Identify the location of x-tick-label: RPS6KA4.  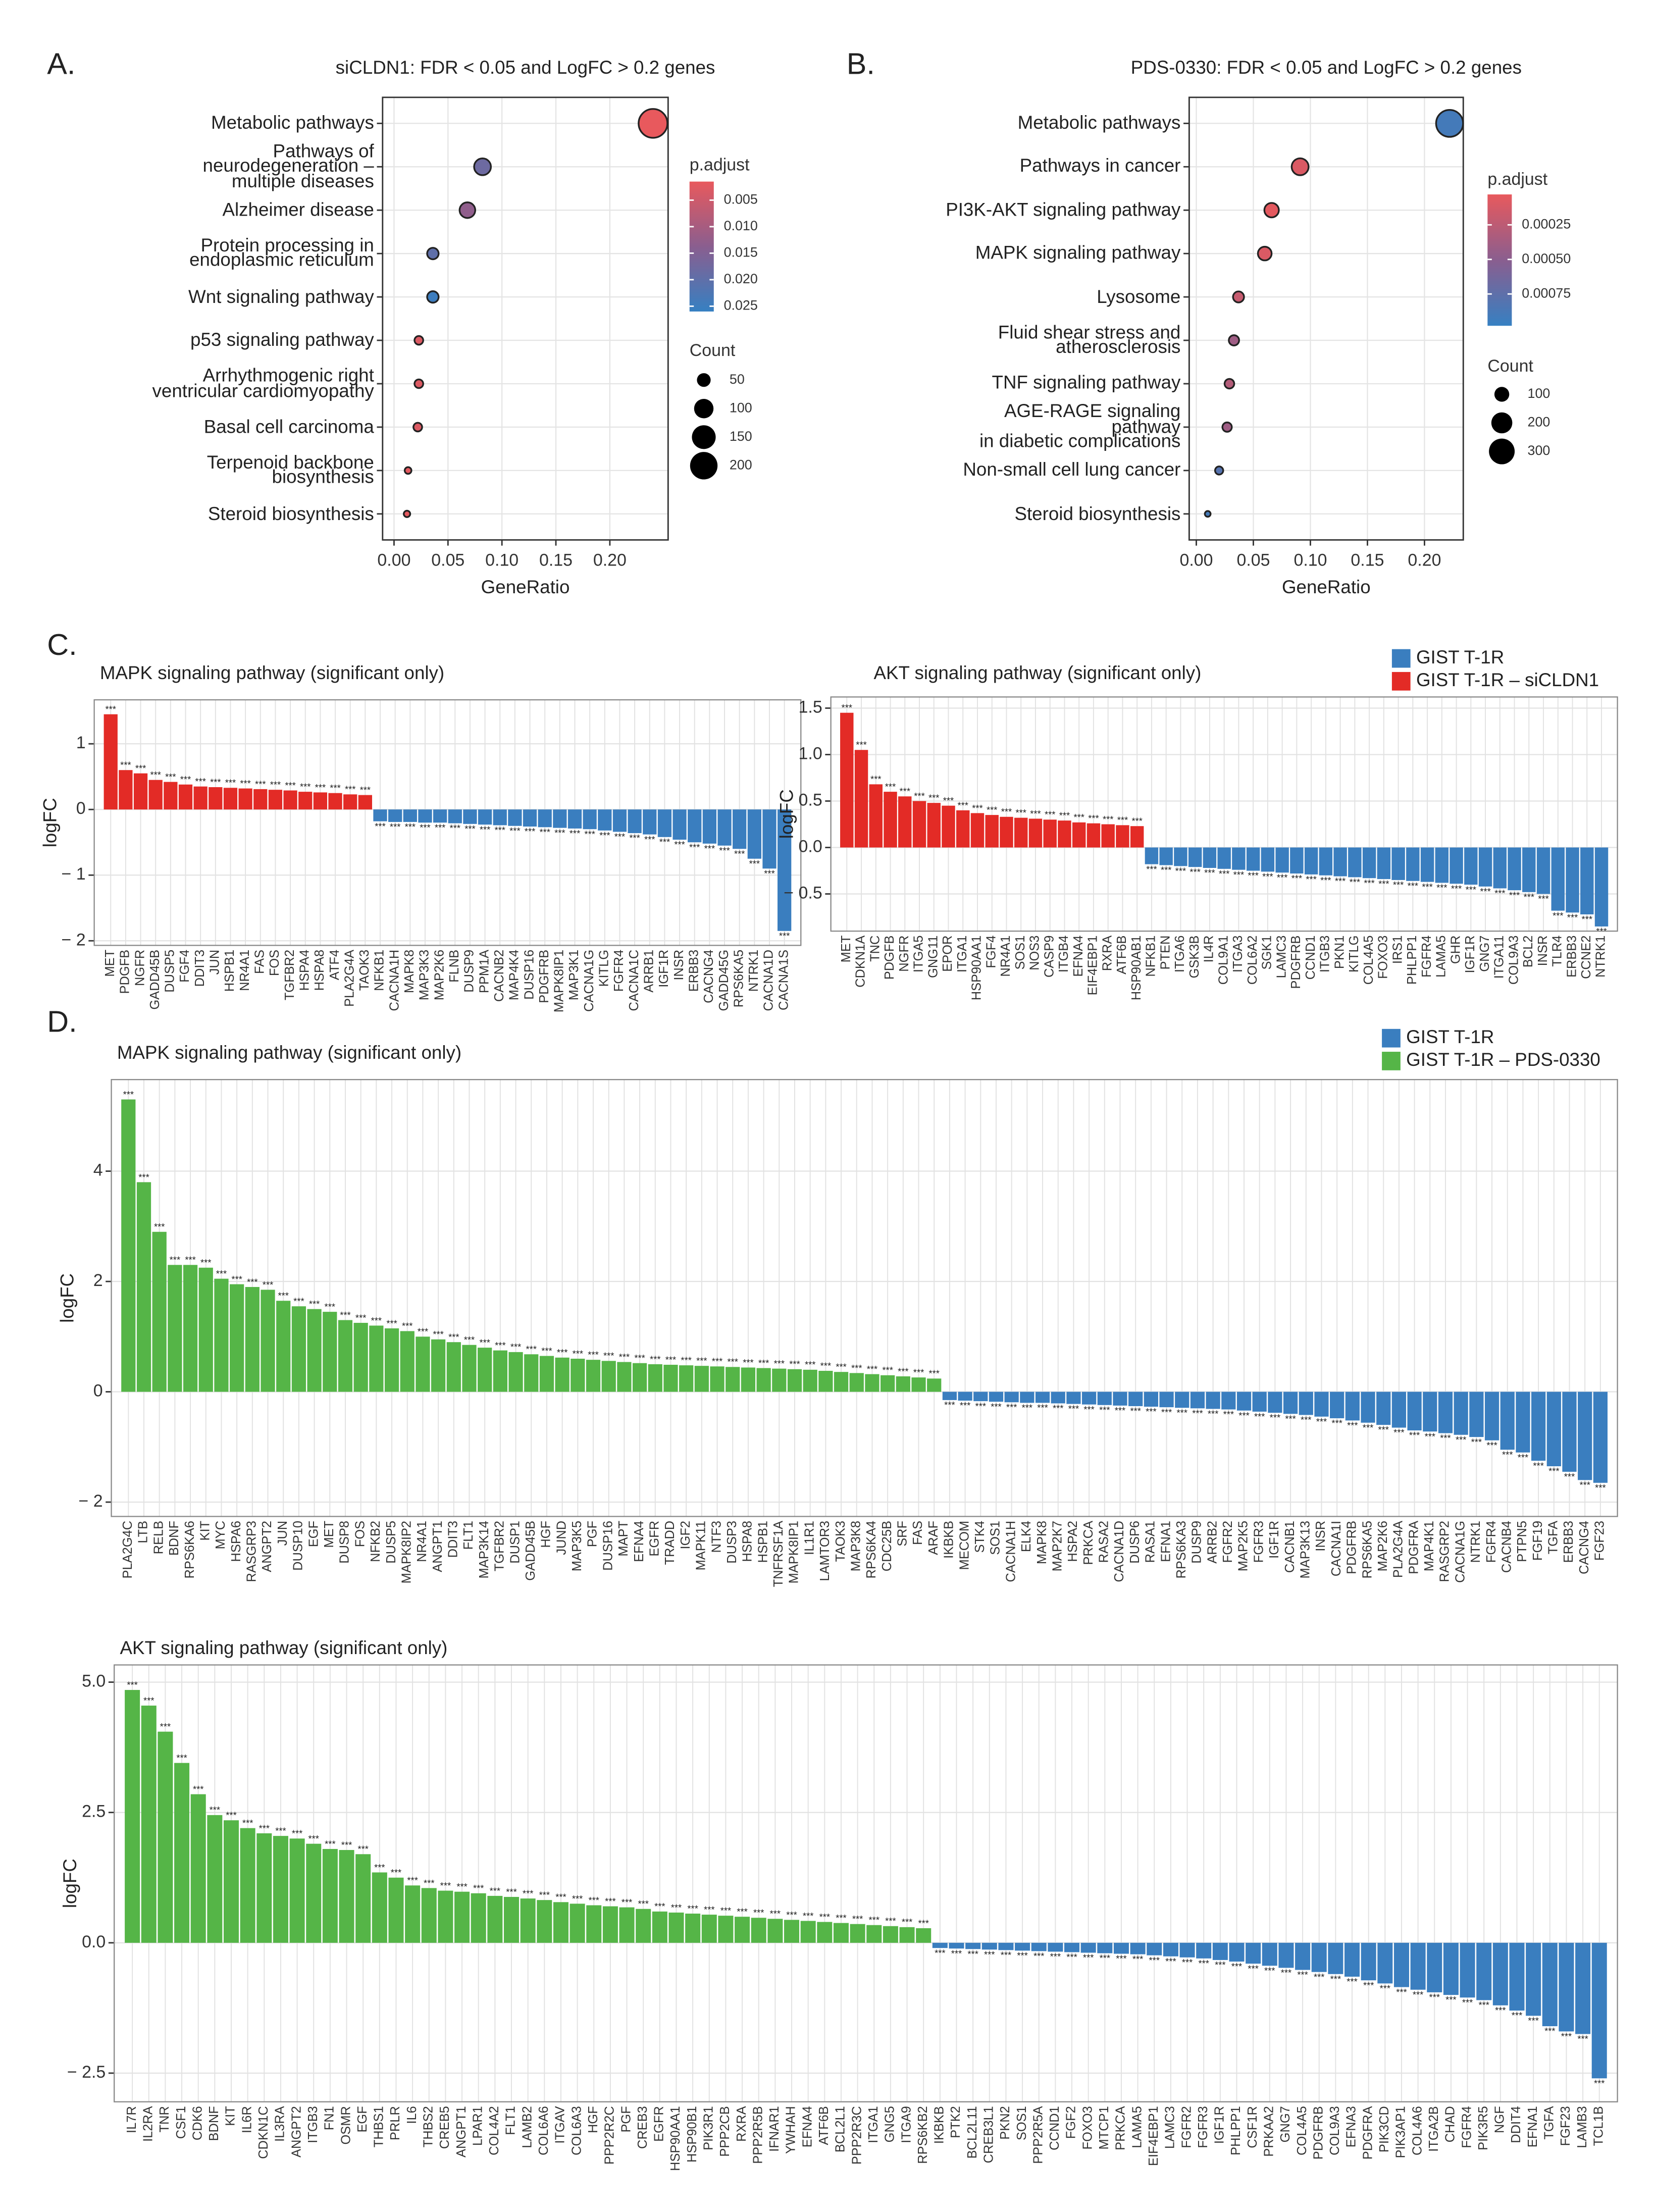
(871, 1550).